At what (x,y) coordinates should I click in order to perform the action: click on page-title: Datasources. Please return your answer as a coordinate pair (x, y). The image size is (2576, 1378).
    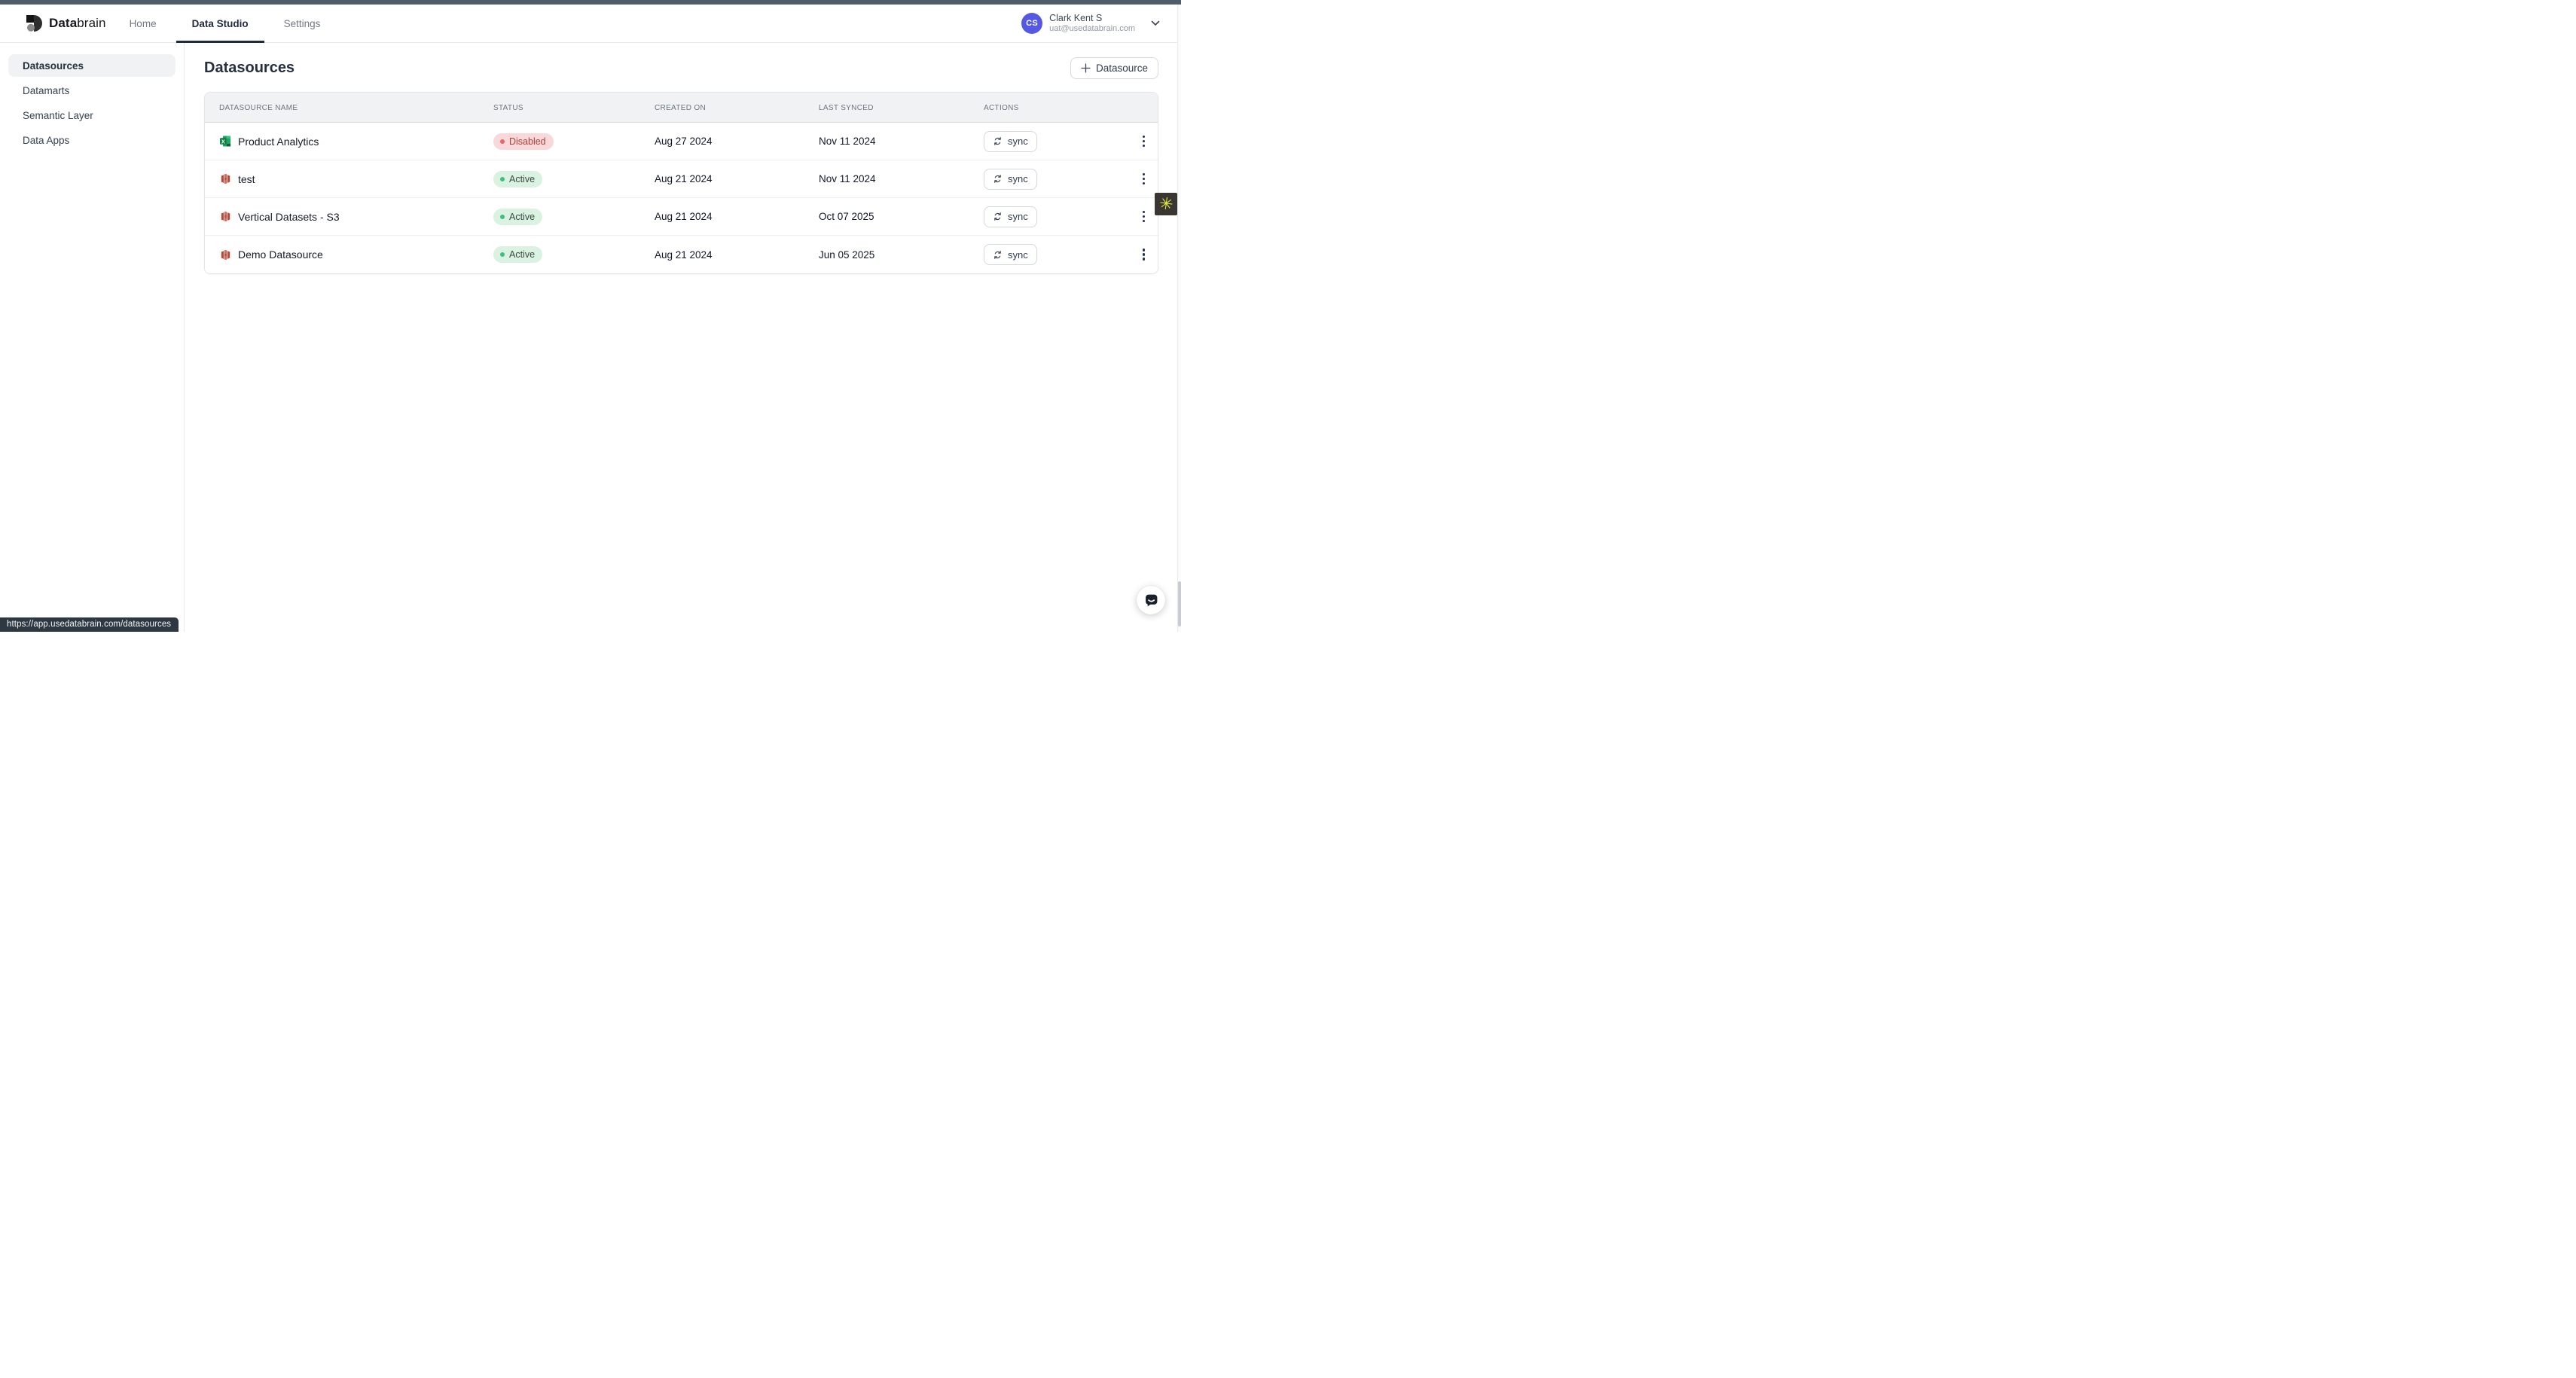
    Looking at the image, I should click on (249, 67).